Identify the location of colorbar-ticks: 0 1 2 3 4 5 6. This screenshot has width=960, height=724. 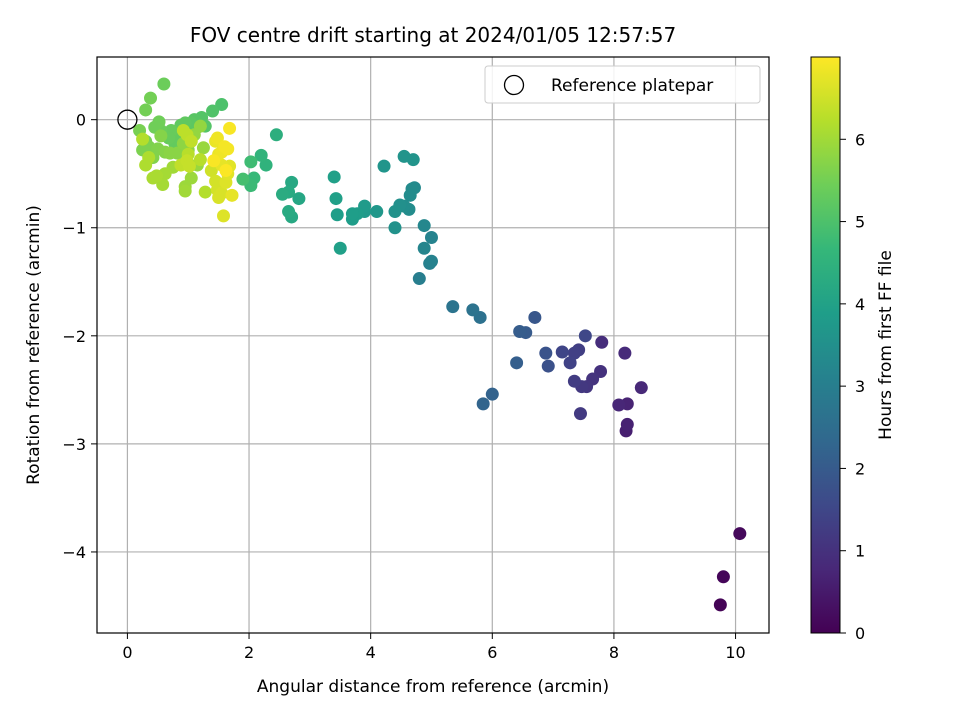
(852, 386).